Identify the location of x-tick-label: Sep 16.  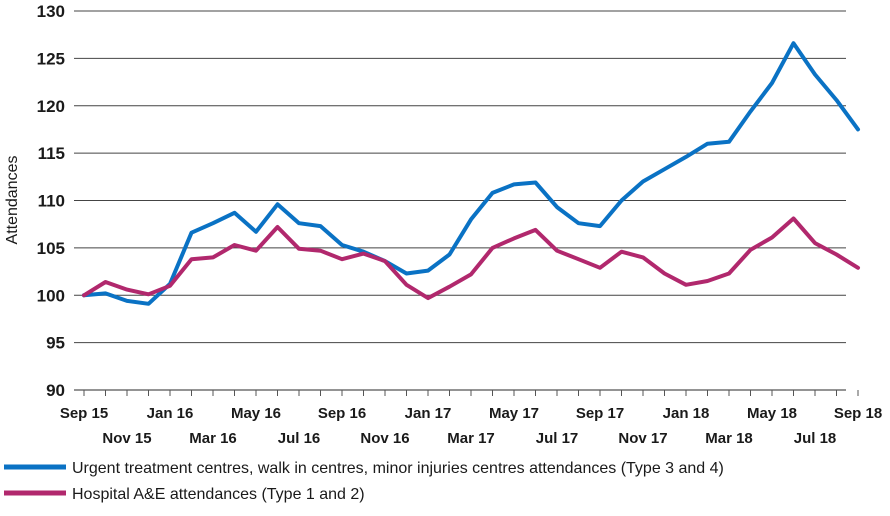
(342, 413).